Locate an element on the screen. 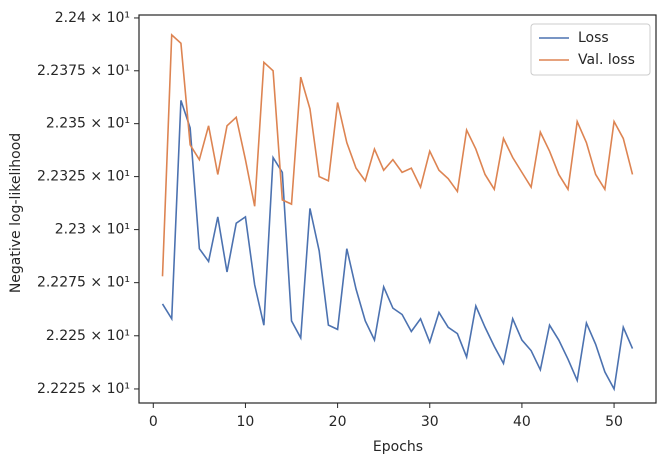 The height and width of the screenshot is (465, 666). x-axis-label: Epochs is located at coordinates (398, 447).